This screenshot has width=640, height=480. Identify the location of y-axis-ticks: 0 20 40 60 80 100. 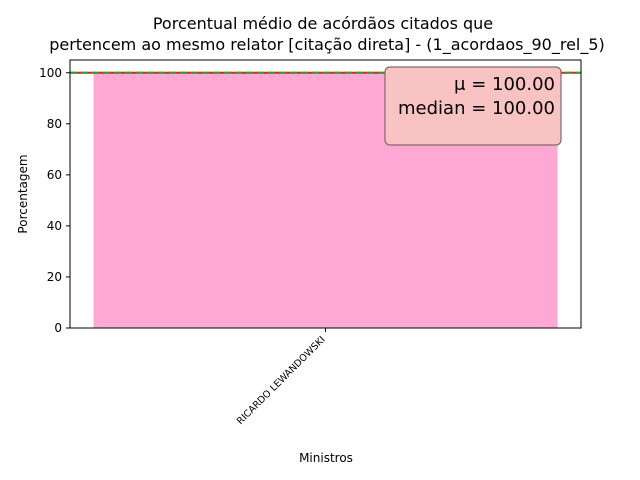
(54, 200).